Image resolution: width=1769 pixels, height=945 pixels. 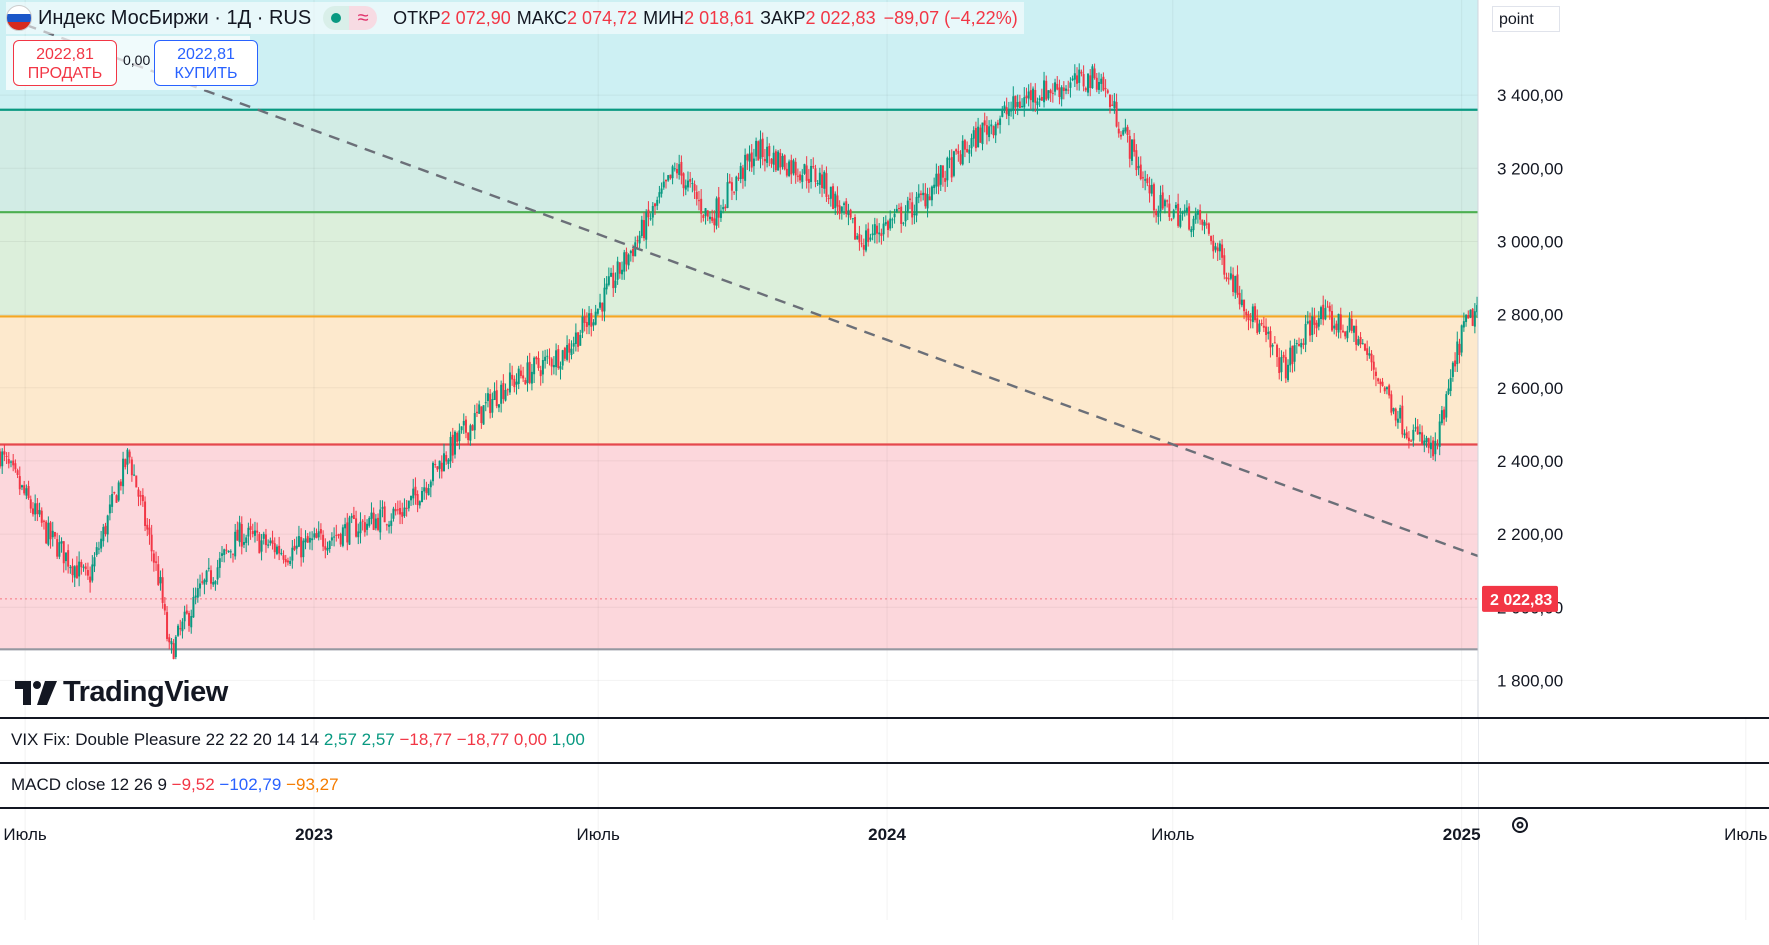 I want to click on x-tick-label-2: Июль, so click(x=598, y=834).